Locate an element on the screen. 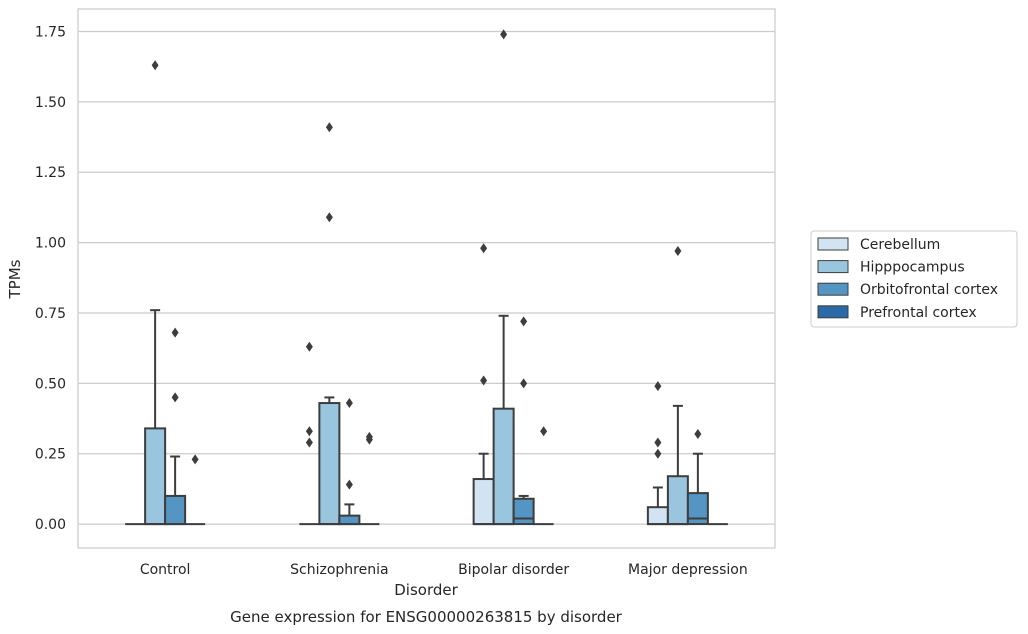  x-tick-label: Schizophrenia is located at coordinates (339, 570).